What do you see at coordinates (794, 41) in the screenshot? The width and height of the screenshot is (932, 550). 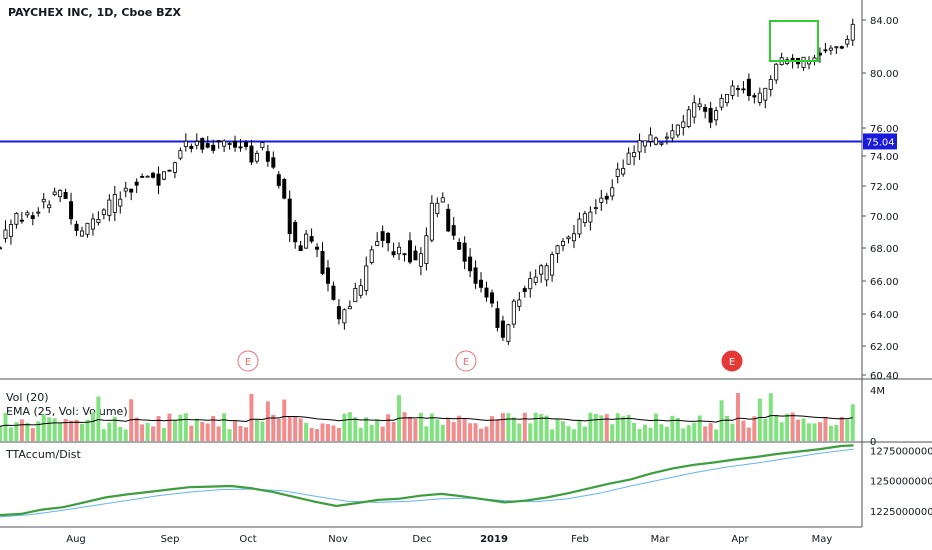 I see `highlight-box-group` at bounding box center [794, 41].